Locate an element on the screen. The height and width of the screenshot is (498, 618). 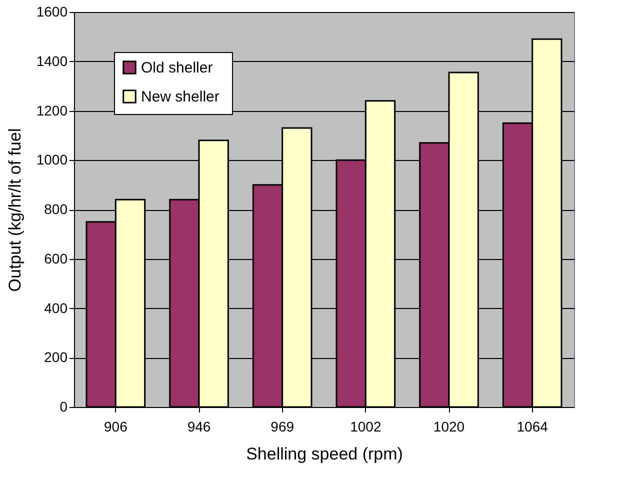
y-tick-label: 1400 is located at coordinates (52, 60).